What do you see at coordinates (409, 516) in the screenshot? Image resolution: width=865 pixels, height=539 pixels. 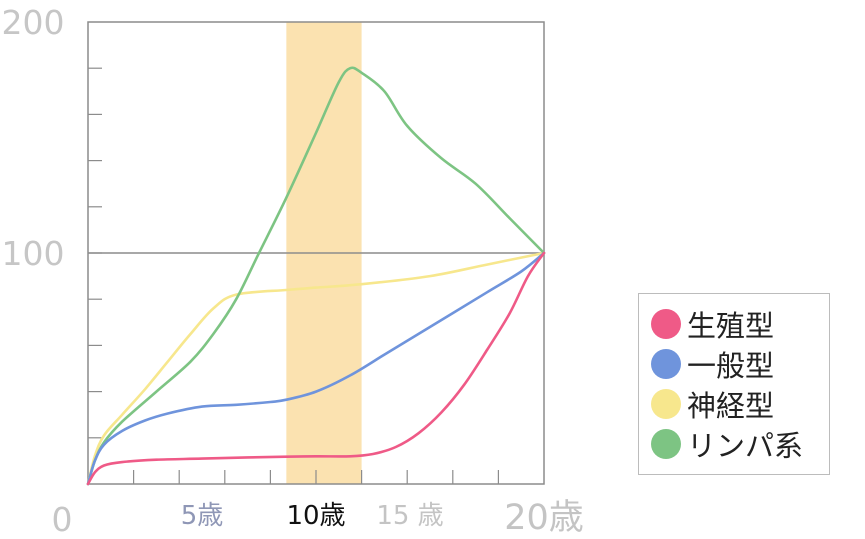 I see `x-tick-label: 15 歳` at bounding box center [409, 516].